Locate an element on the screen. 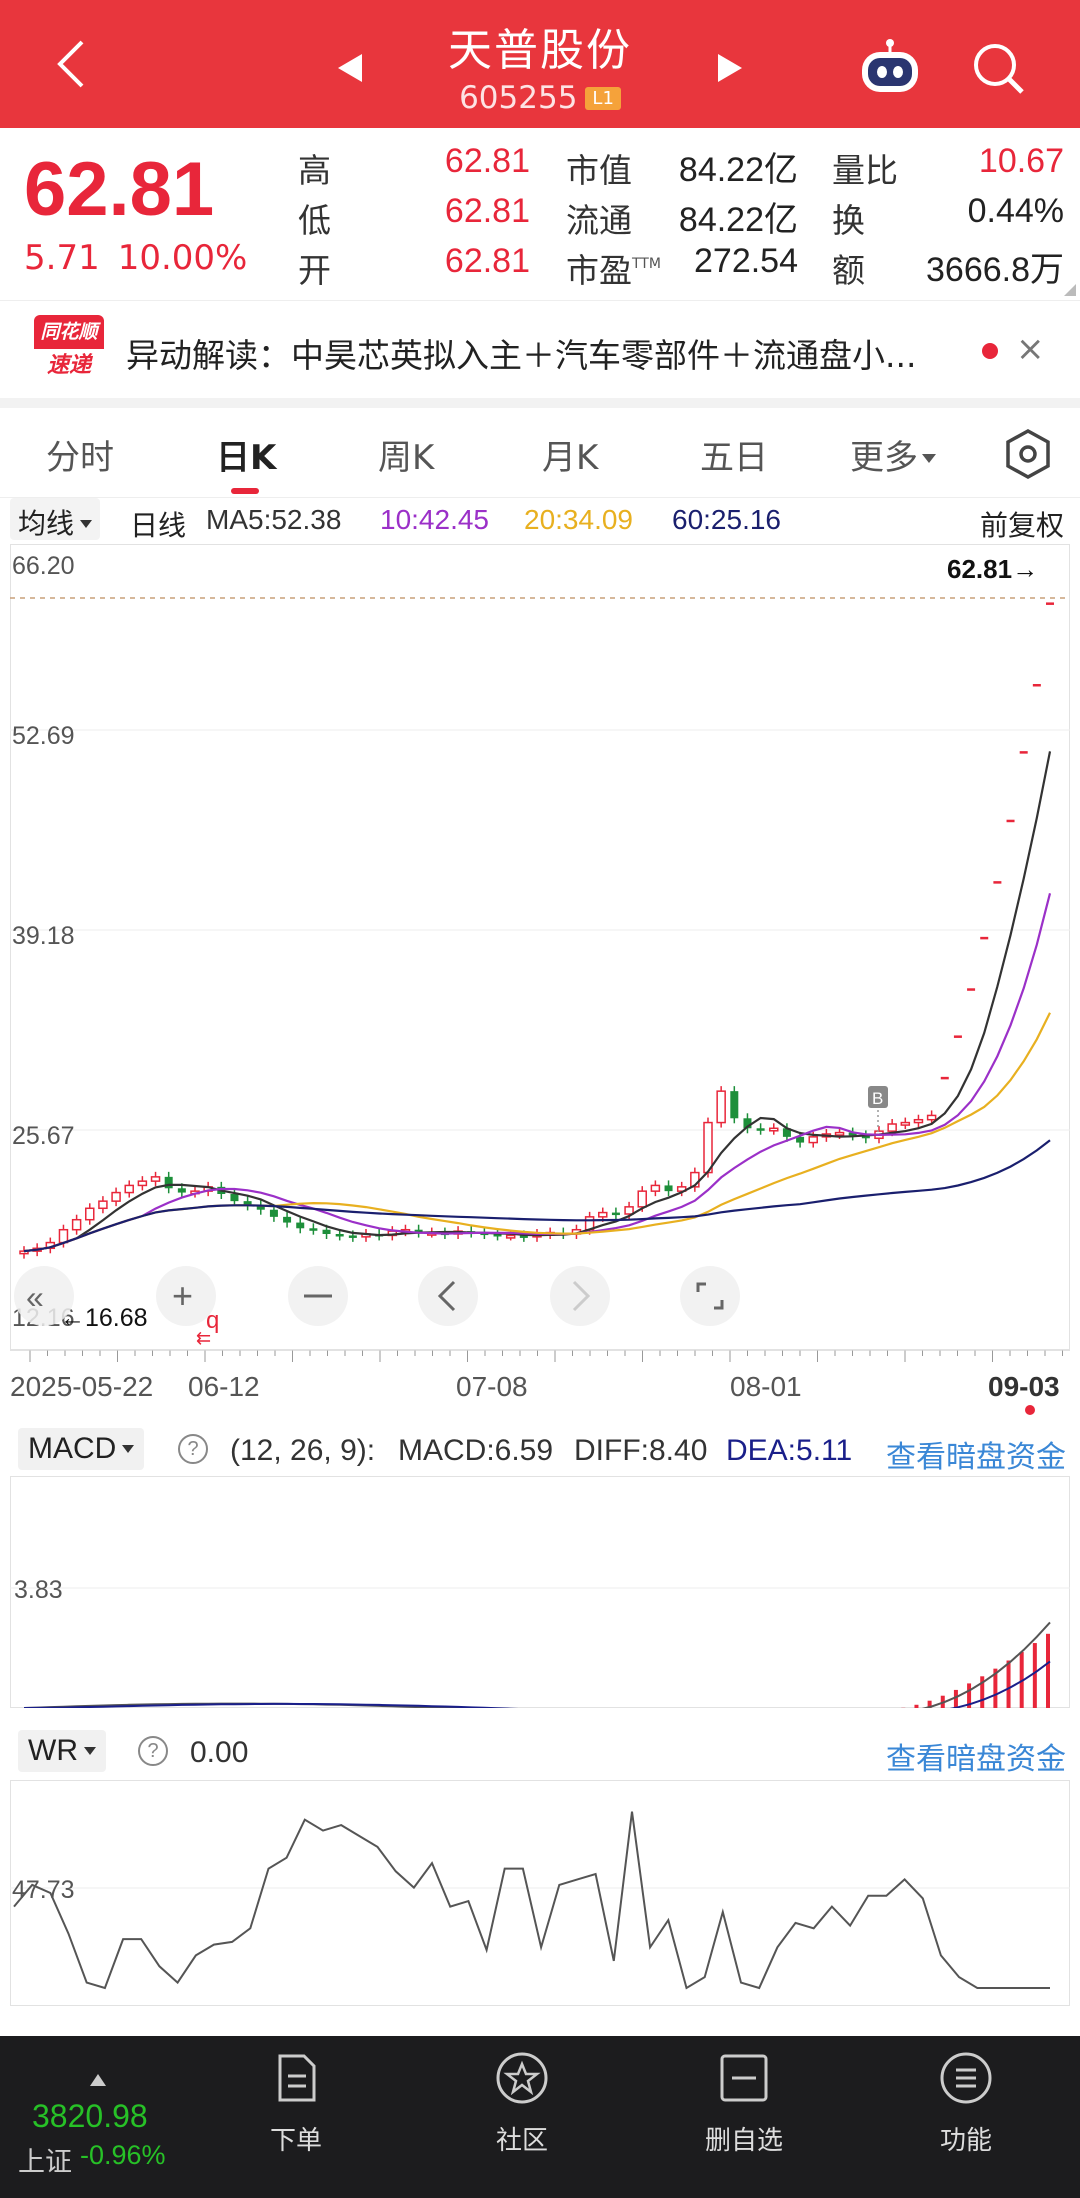 The height and width of the screenshot is (2198, 1080). x-label-3: 08-01 is located at coordinates (766, 1386).